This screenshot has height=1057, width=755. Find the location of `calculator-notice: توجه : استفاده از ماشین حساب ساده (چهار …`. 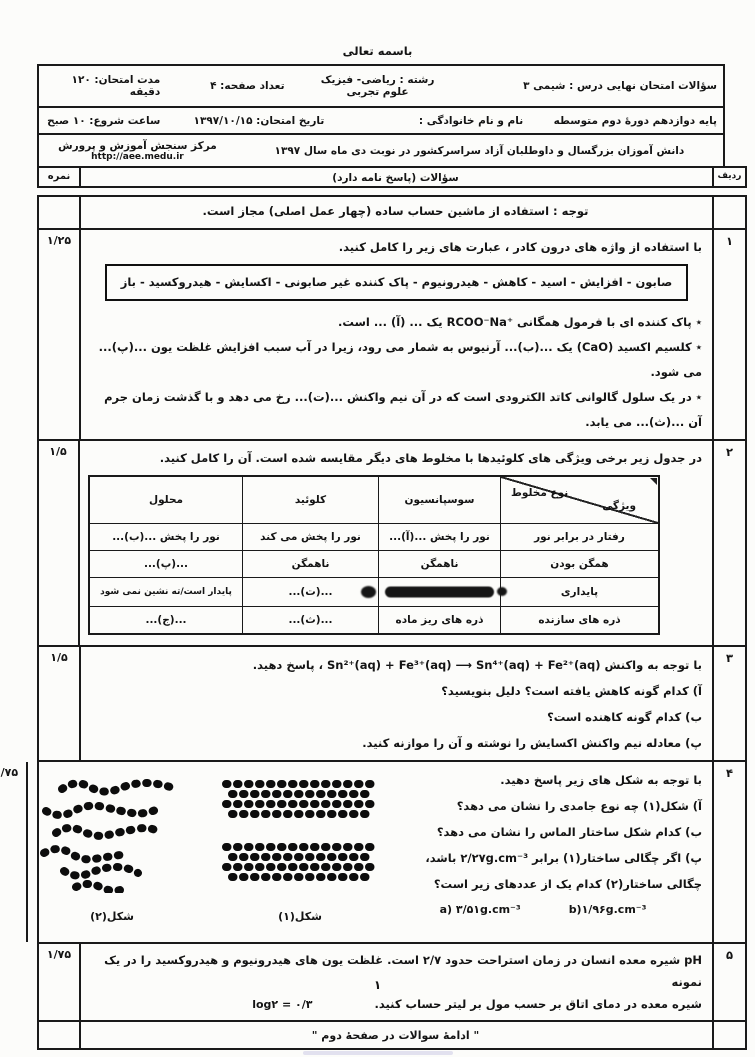

calculator-notice: توجه : استفاده از ماشین حساب ساده (چهار … is located at coordinates (396, 212).